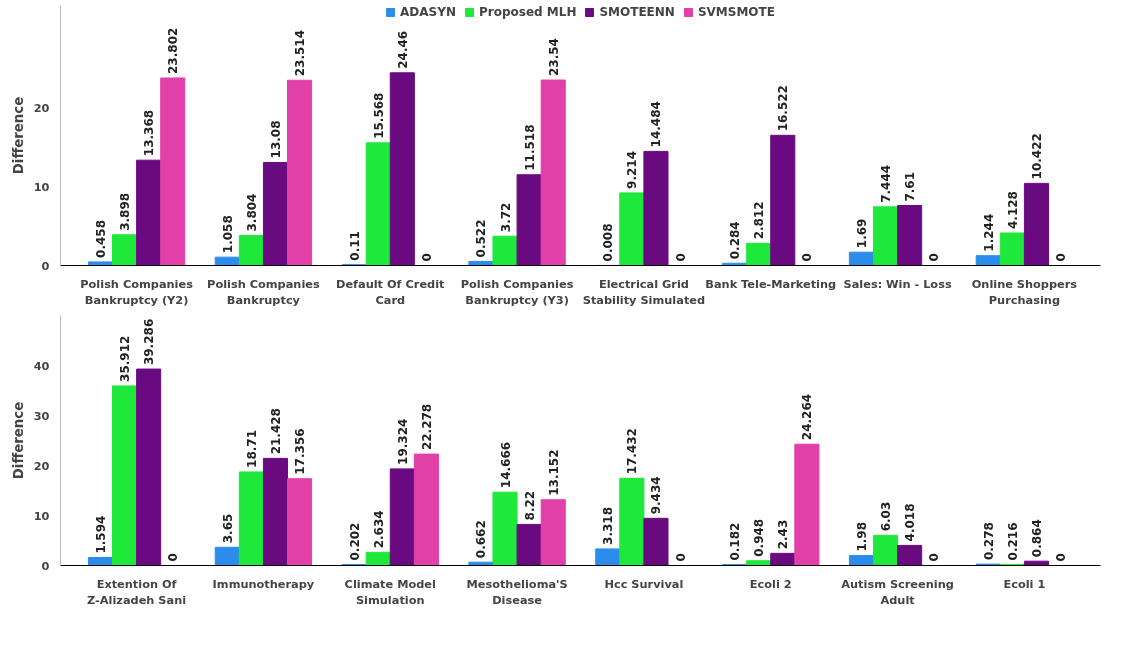 This screenshot has width=1128, height=651. Describe the element at coordinates (735, 541) in the screenshot. I see `data-label: 0.182` at that location.